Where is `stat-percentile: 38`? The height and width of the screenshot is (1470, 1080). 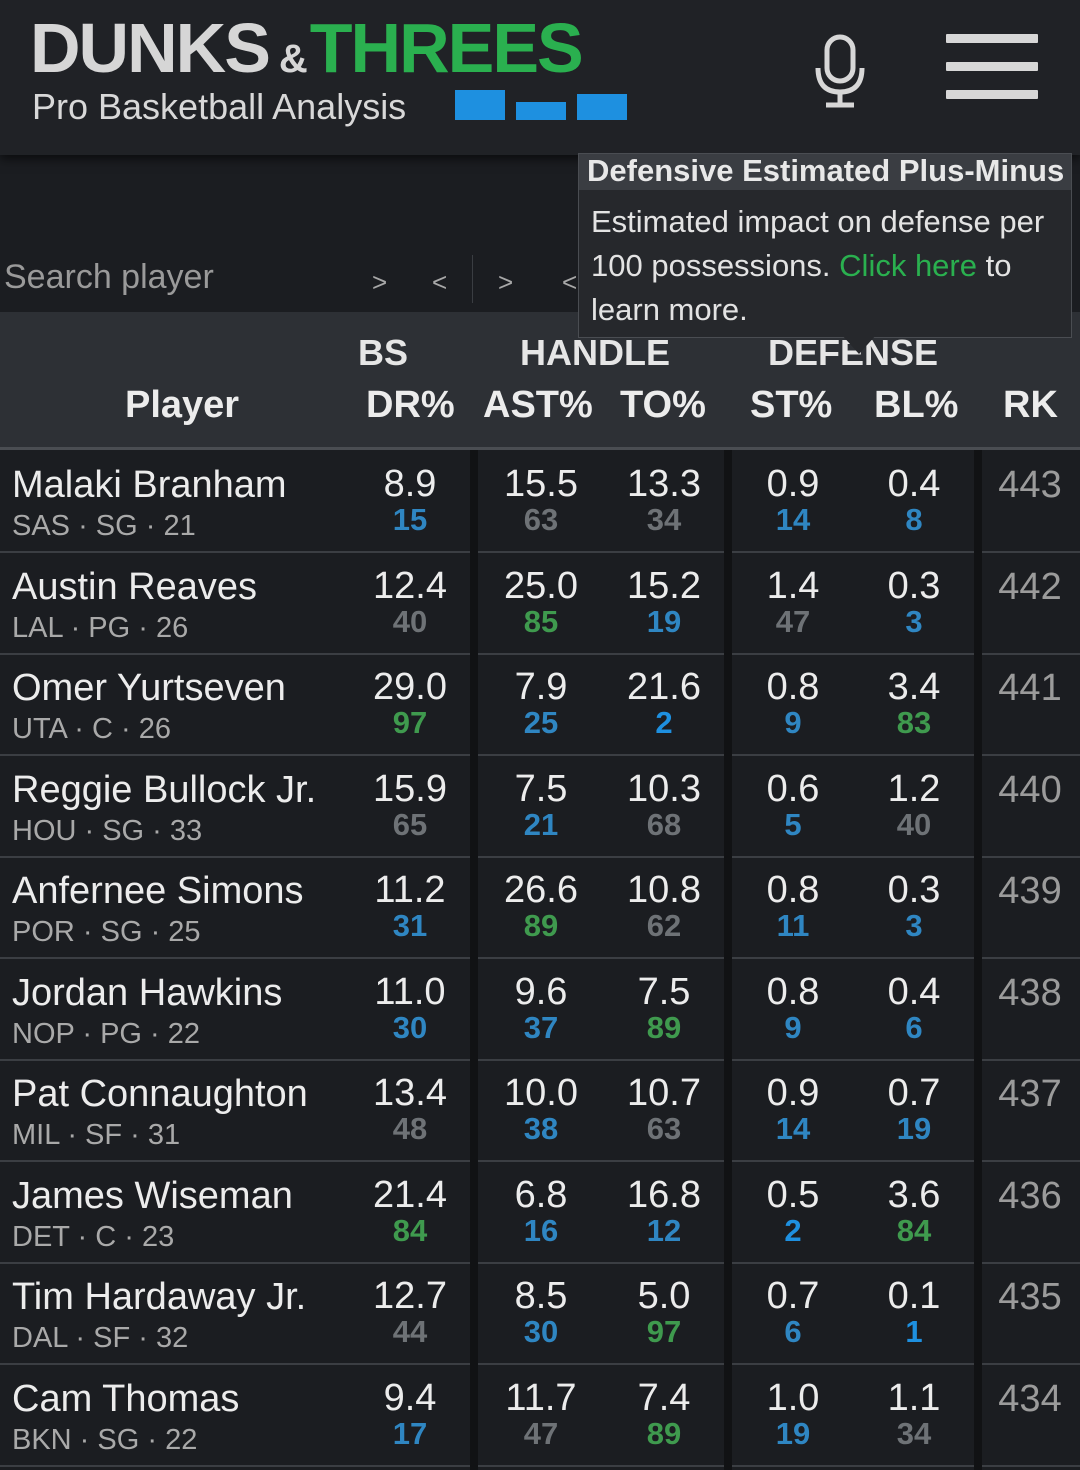 stat-percentile: 38 is located at coordinates (541, 1128).